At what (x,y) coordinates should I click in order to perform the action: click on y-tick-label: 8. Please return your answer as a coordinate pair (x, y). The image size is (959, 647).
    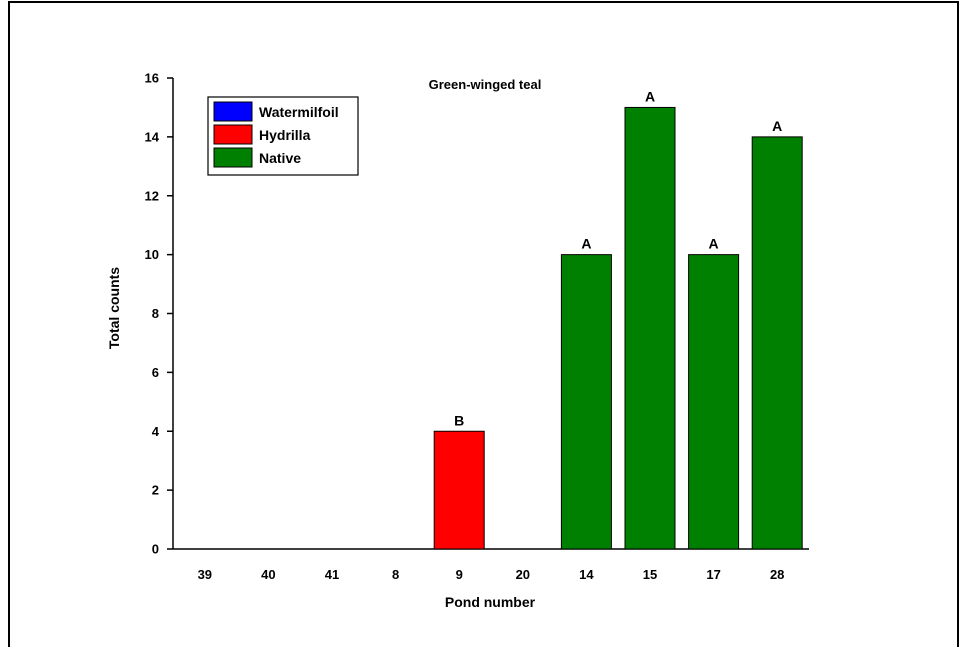
    Looking at the image, I should click on (155, 313).